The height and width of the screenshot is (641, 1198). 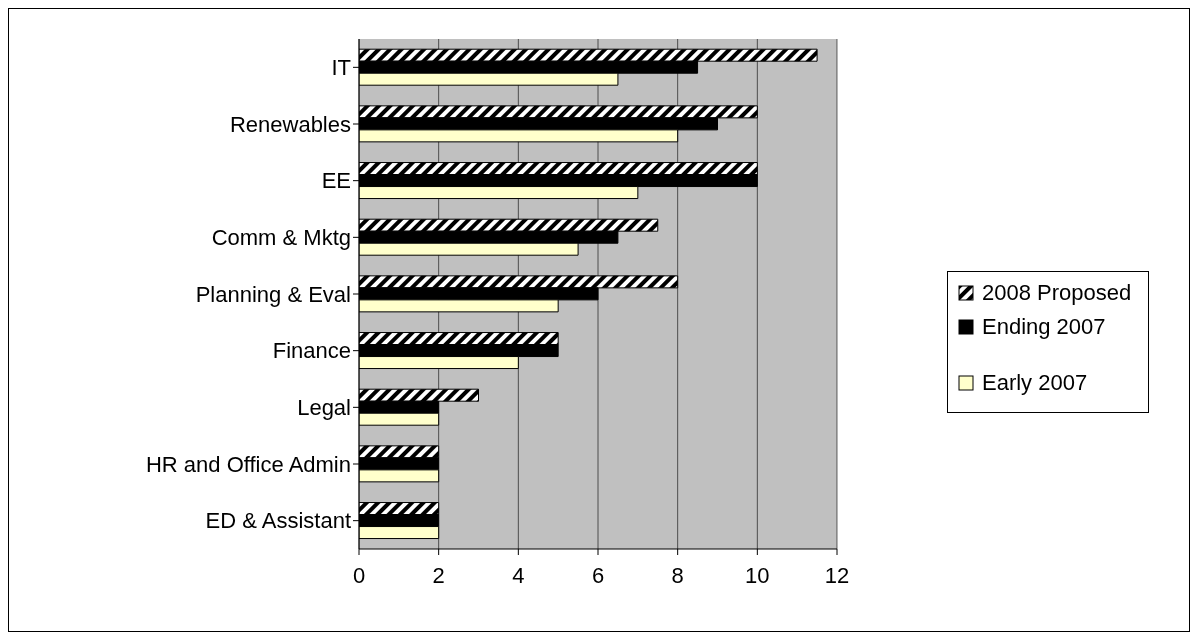 I want to click on x-tick-label: 0, so click(x=359, y=575).